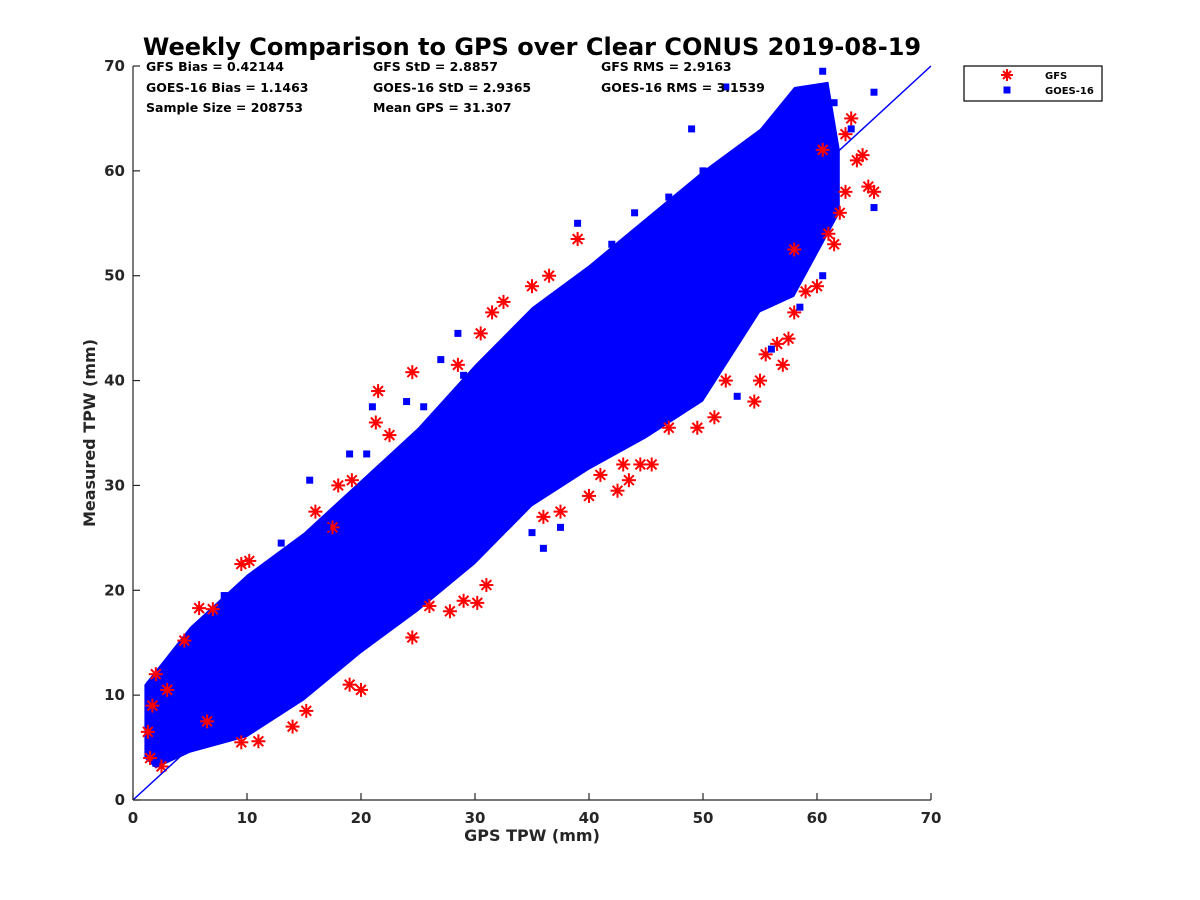  Describe the element at coordinates (215, 66) in the screenshot. I see `gfs-bias-text: GFS Bias = 0.42144` at that location.